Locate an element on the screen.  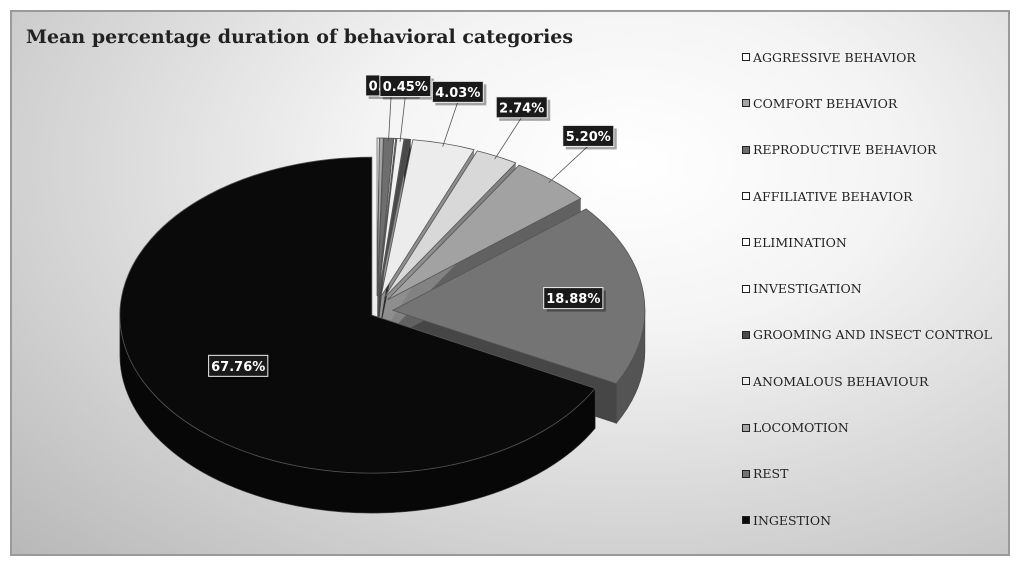
legend-item: REST is located at coordinates (867, 474).